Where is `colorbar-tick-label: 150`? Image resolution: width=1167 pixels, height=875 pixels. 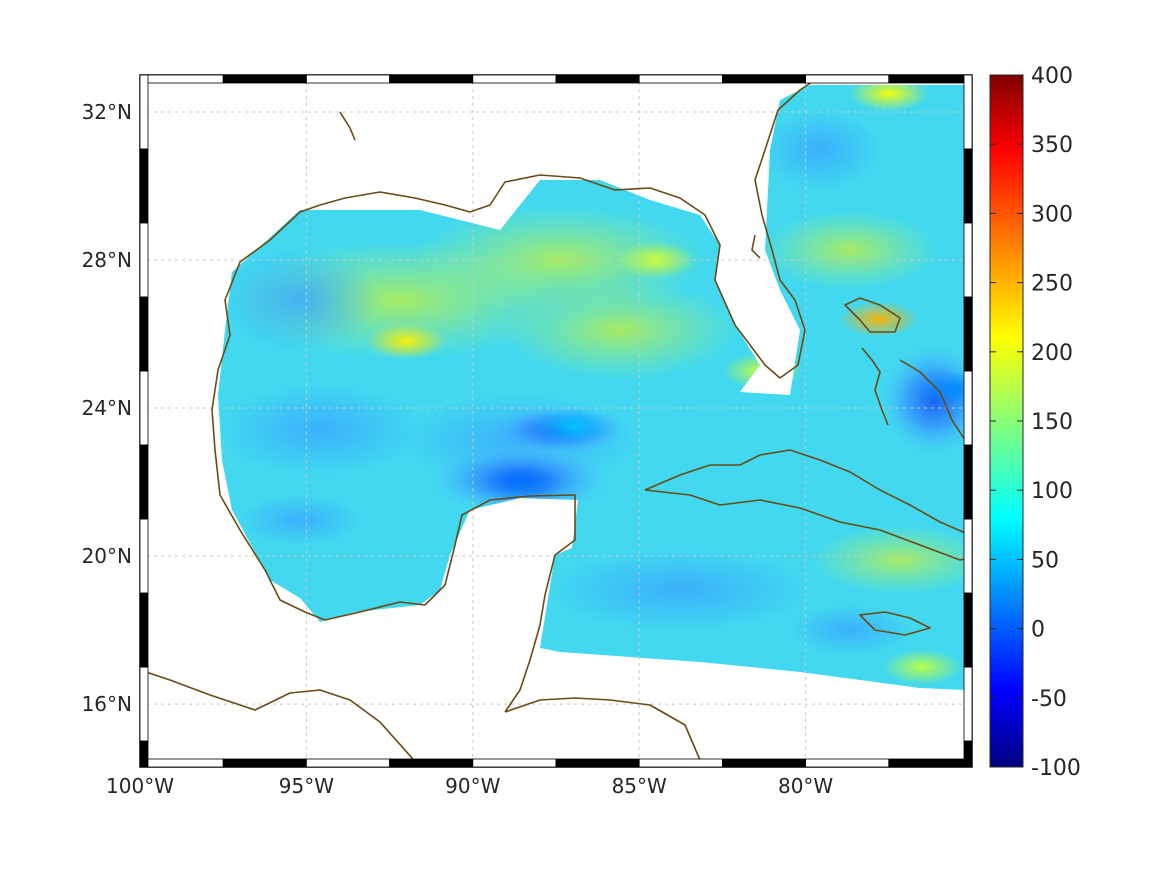
colorbar-tick-label: 150 is located at coordinates (1052, 422).